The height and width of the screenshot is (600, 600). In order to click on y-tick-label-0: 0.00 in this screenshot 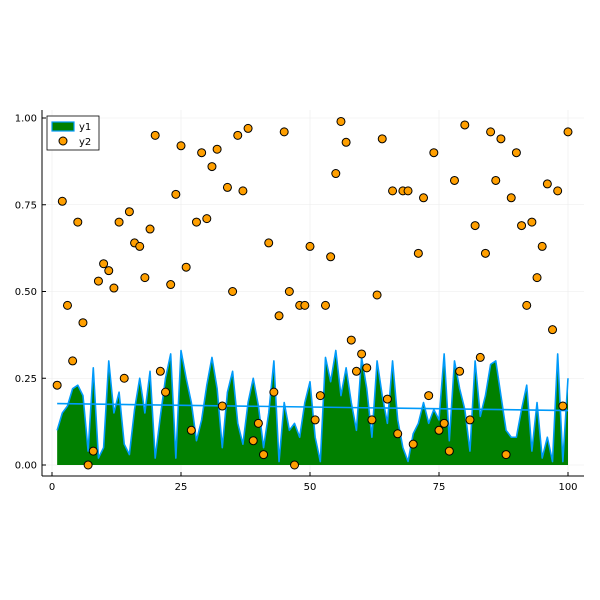, I will do `click(26, 466)`.